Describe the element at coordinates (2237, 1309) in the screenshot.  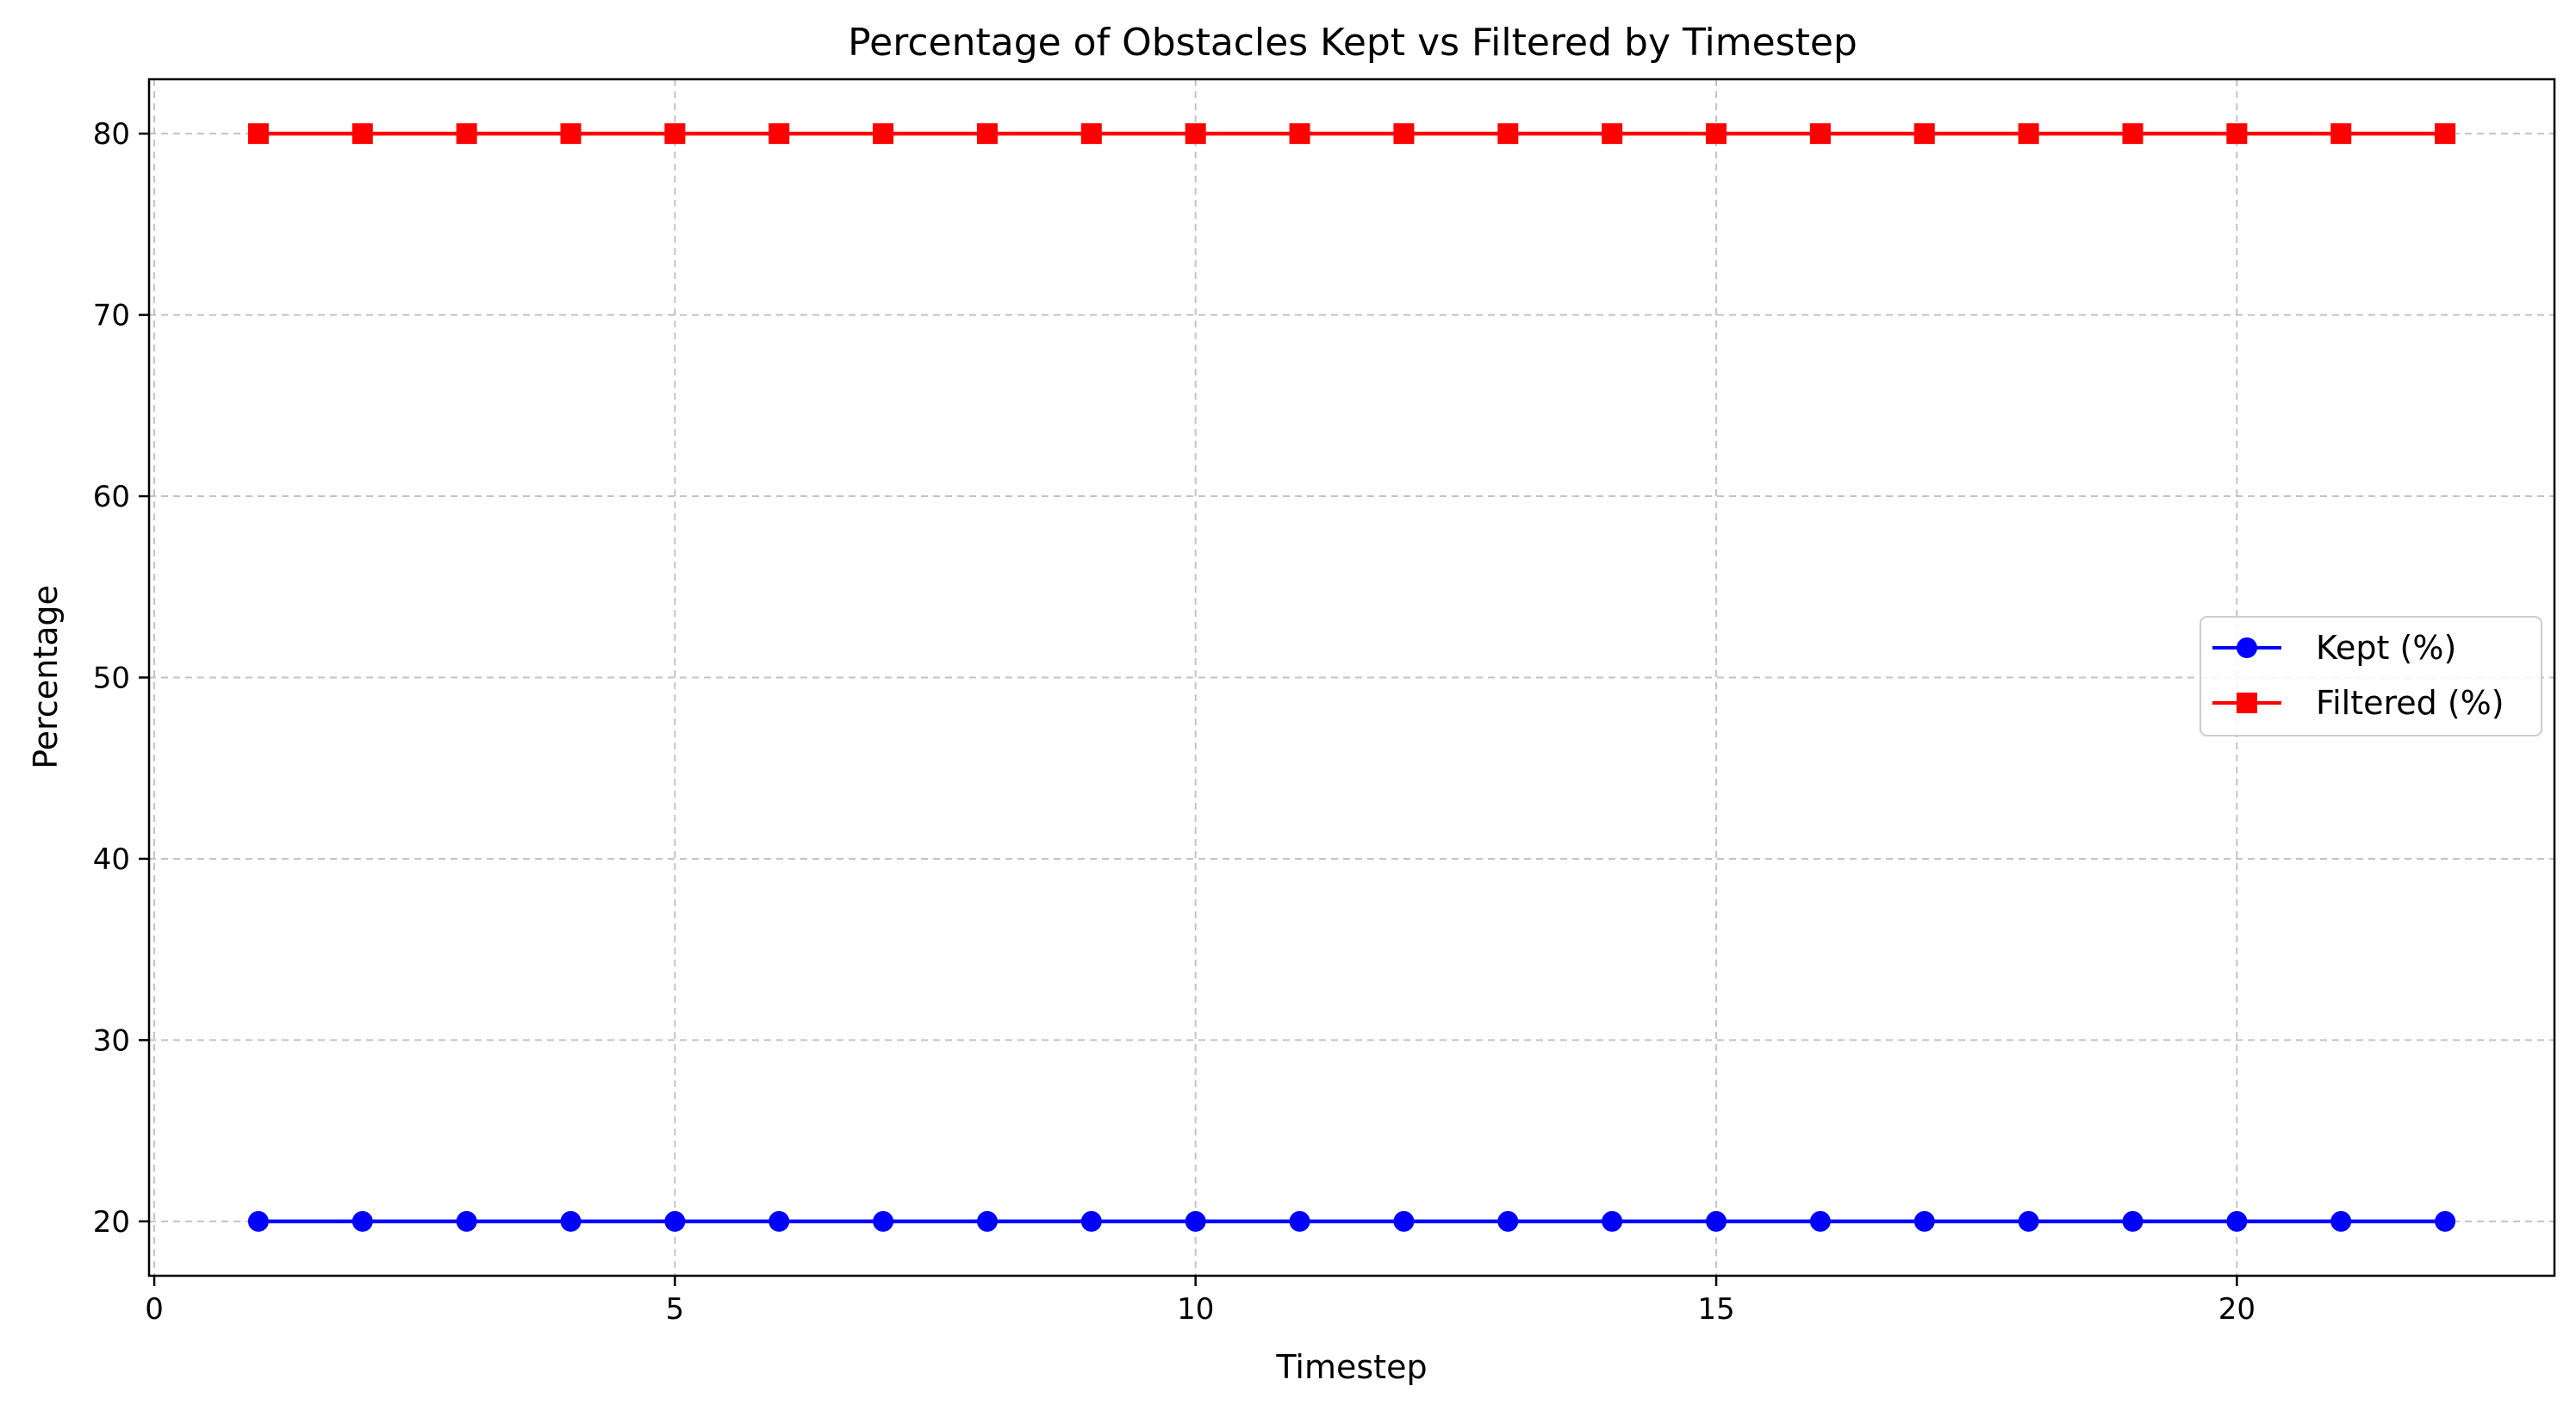
I see `x-tick-label: 20` at that location.